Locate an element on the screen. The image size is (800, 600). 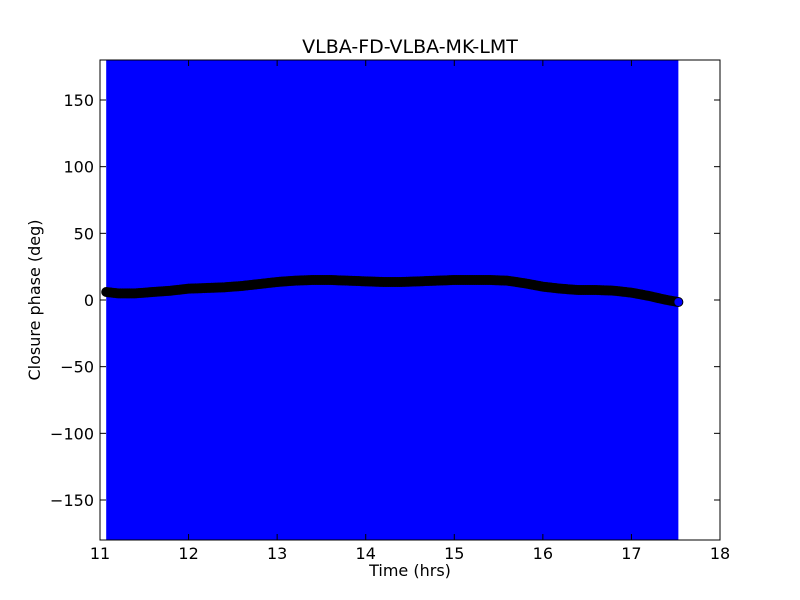
x-axis-label: Time (hrs) is located at coordinates (409, 570).